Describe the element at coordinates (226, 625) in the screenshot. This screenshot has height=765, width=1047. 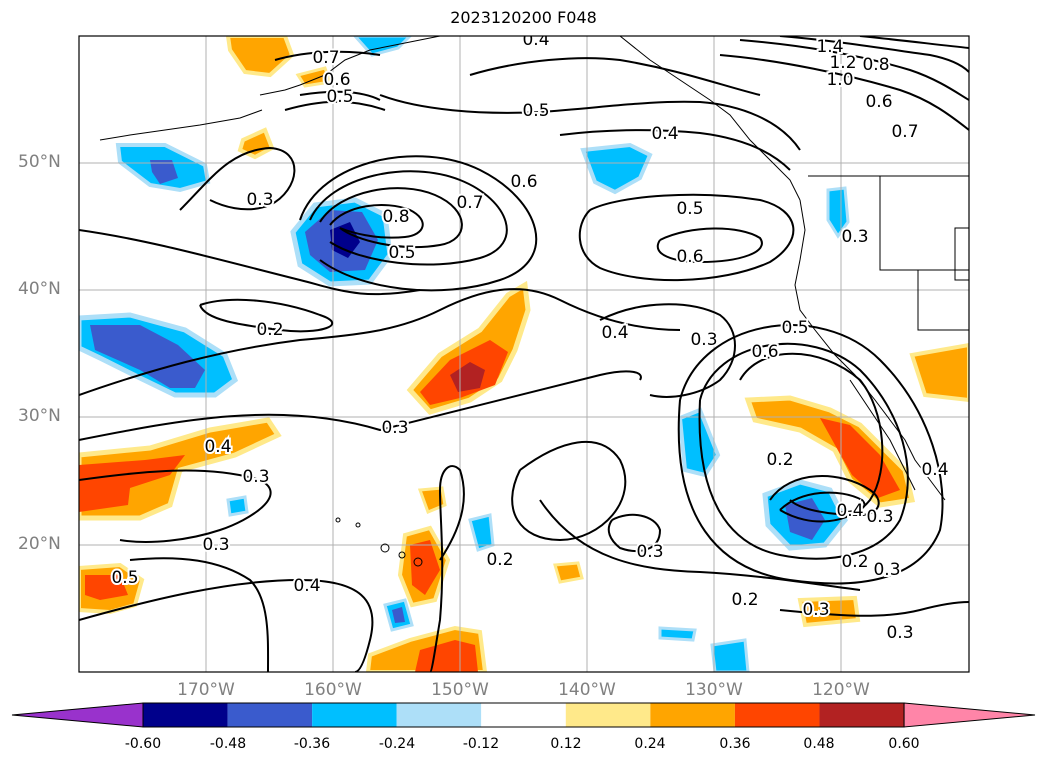
I see `contour-0.2-band` at that location.